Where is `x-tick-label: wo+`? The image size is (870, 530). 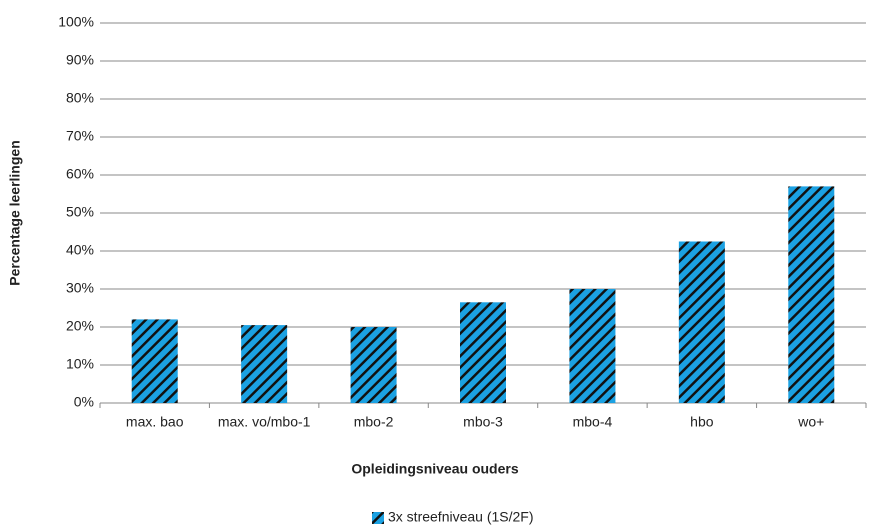
x-tick-label: wo+ is located at coordinates (810, 422).